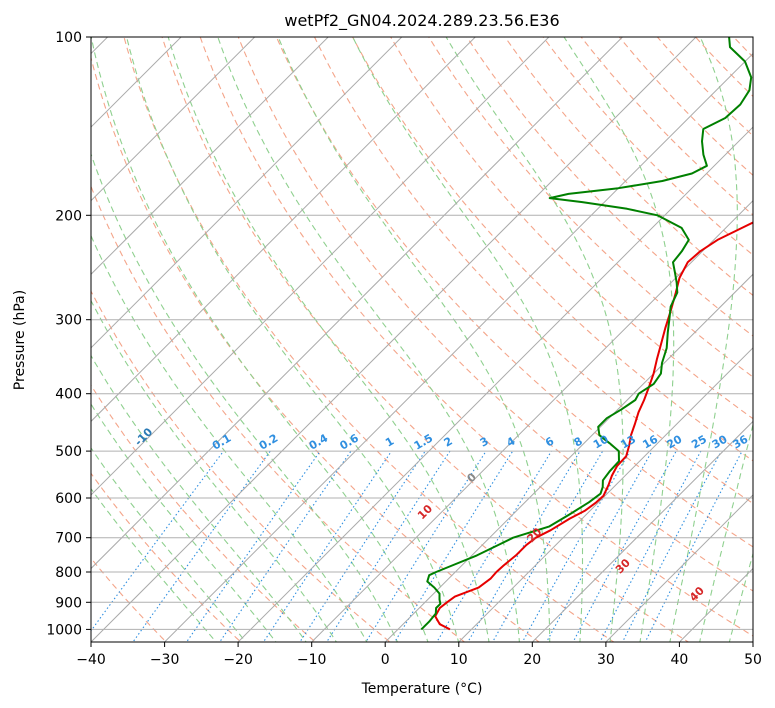 The image size is (775, 708). What do you see at coordinates (64, 630) in the screenshot?
I see `y-tick-label: 1000` at bounding box center [64, 630].